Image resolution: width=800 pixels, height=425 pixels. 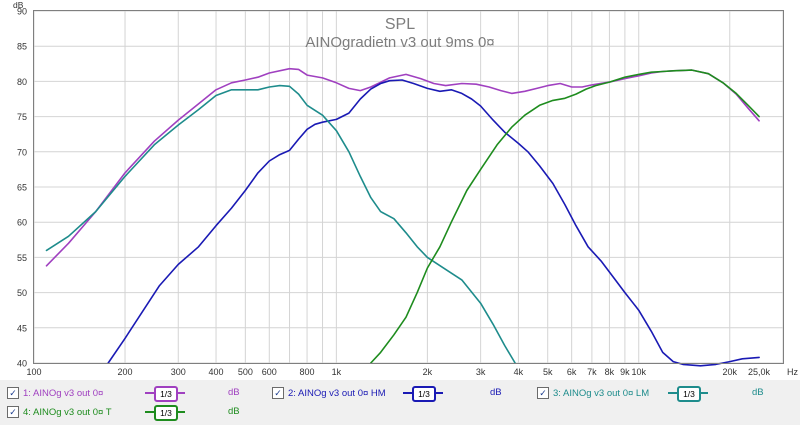 What do you see at coordinates (601, 393) in the screenshot?
I see `legend-label-3: 3: AINOg v3 out 0¤ LM` at bounding box center [601, 393].